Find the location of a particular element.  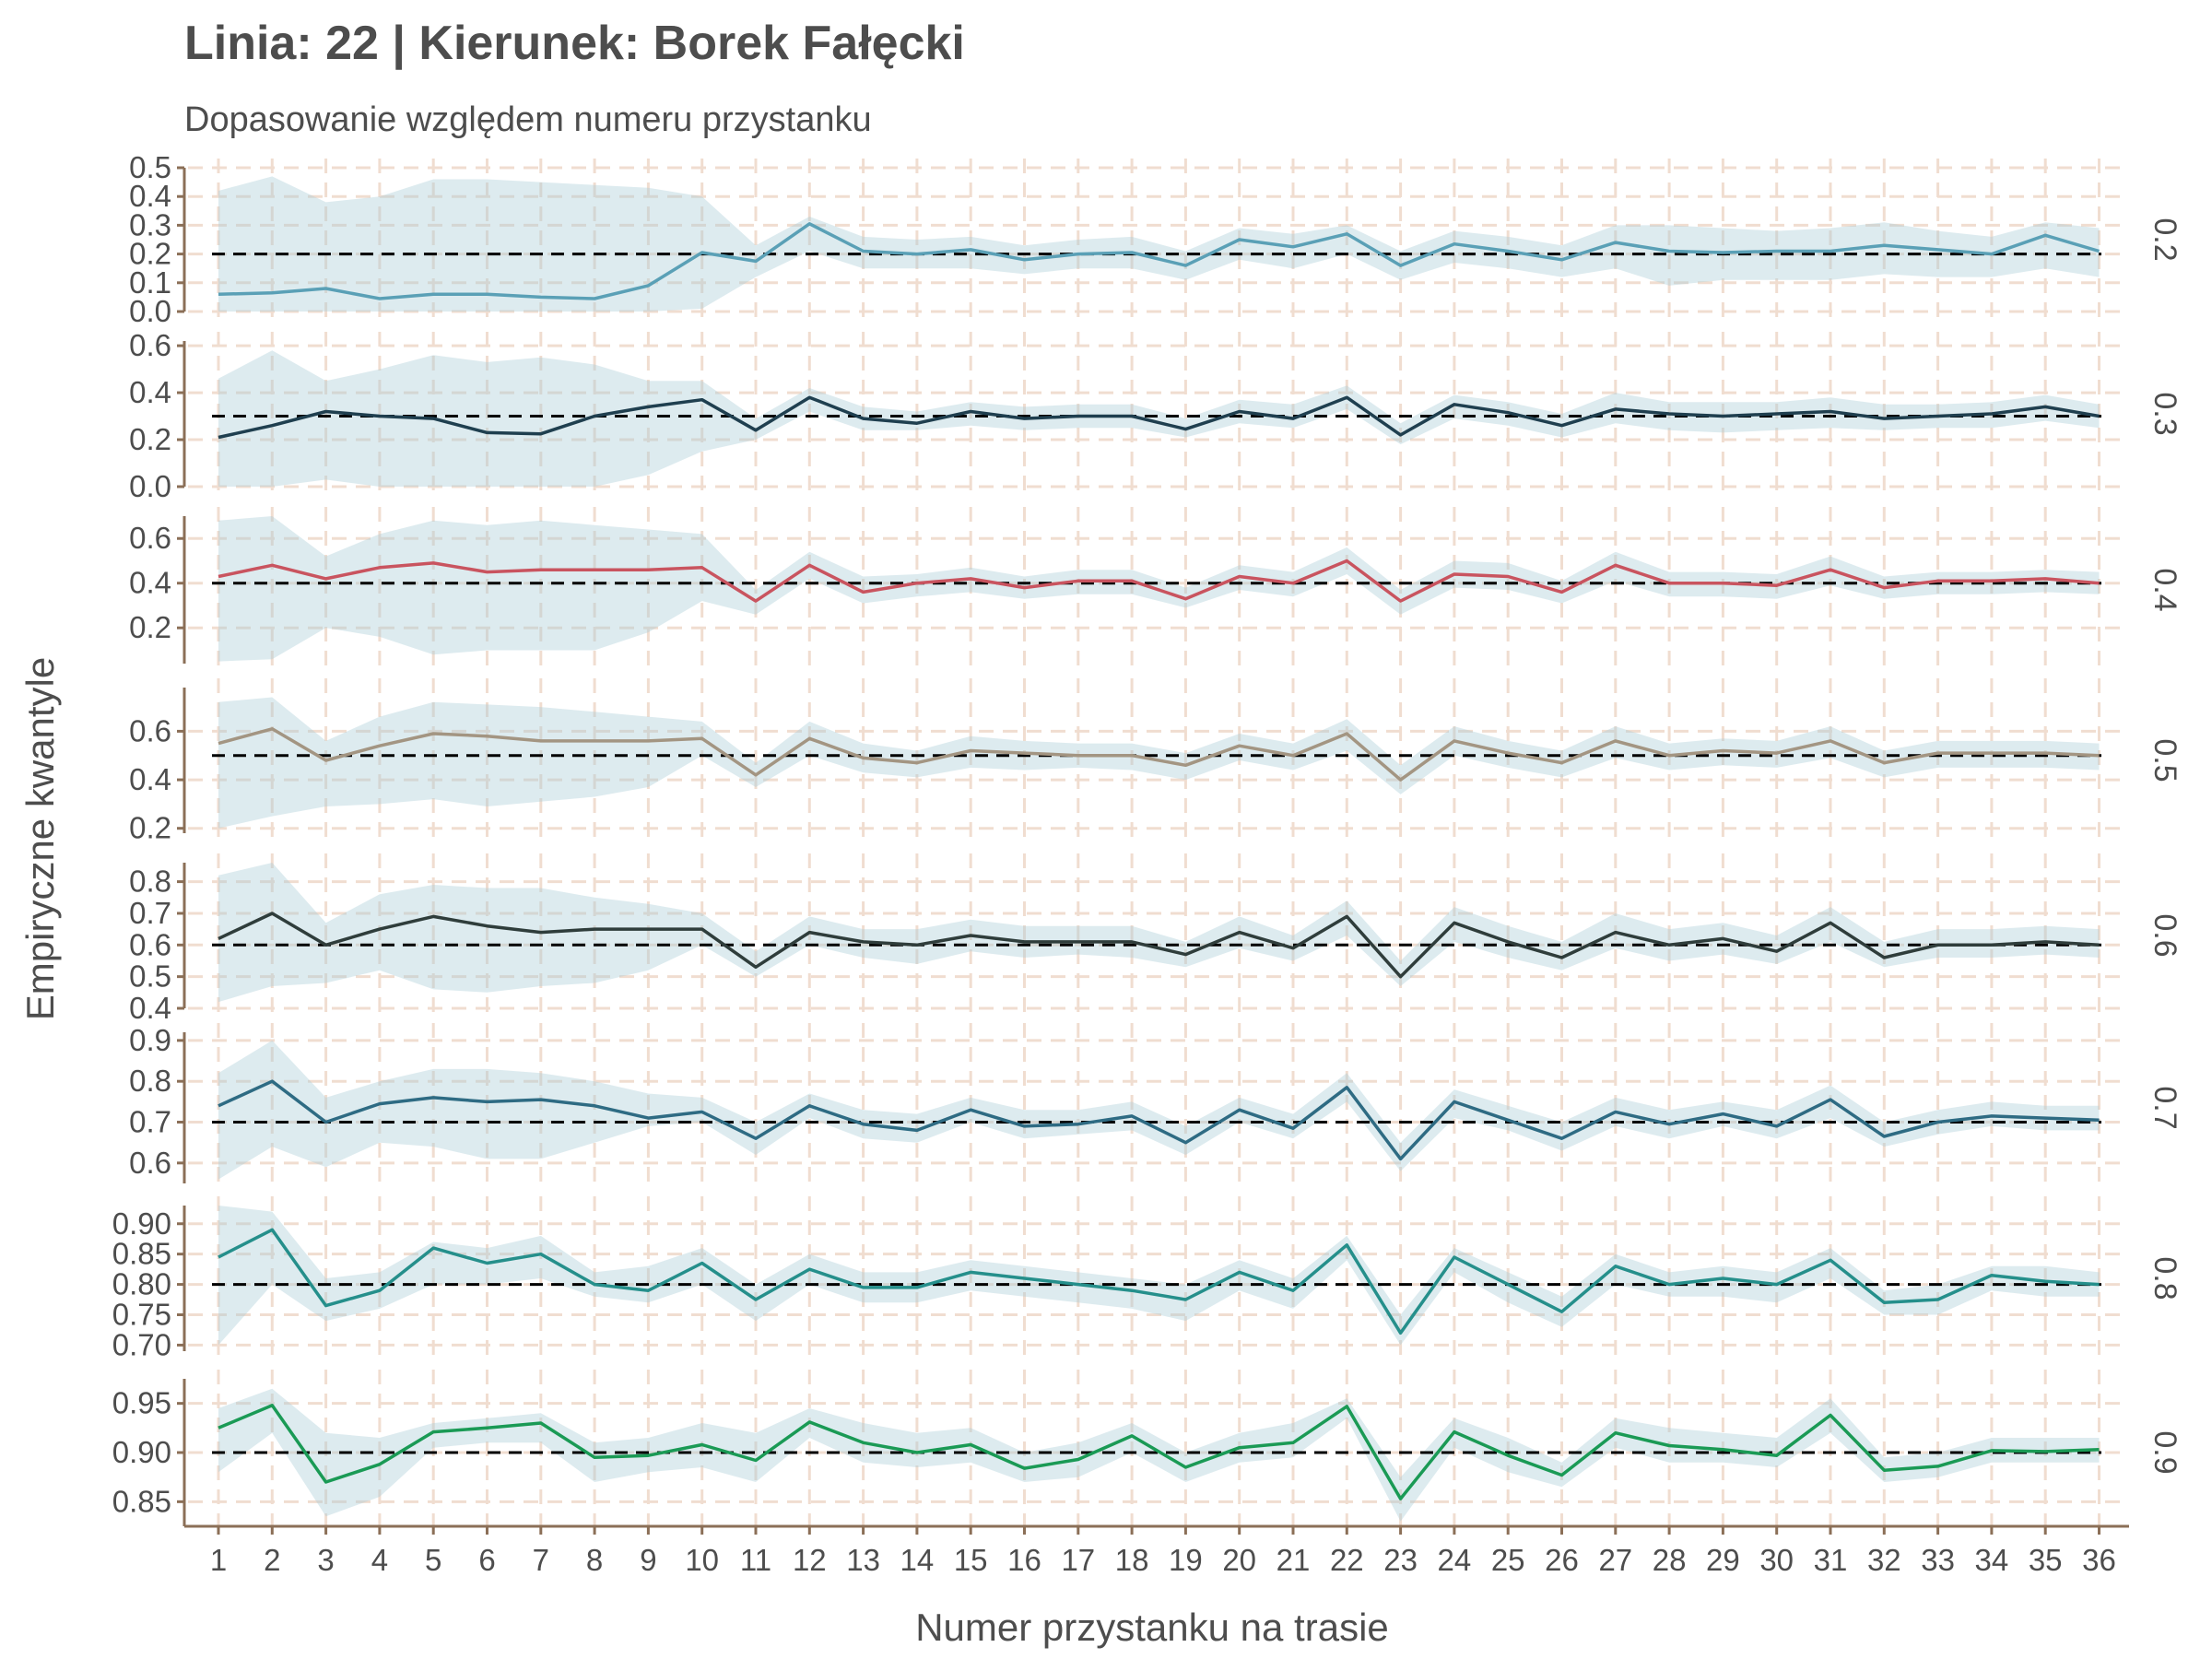

facet-panel-0.7: 0.6 0.7 0.8 0.9 0.7 is located at coordinates (1156, 1107).